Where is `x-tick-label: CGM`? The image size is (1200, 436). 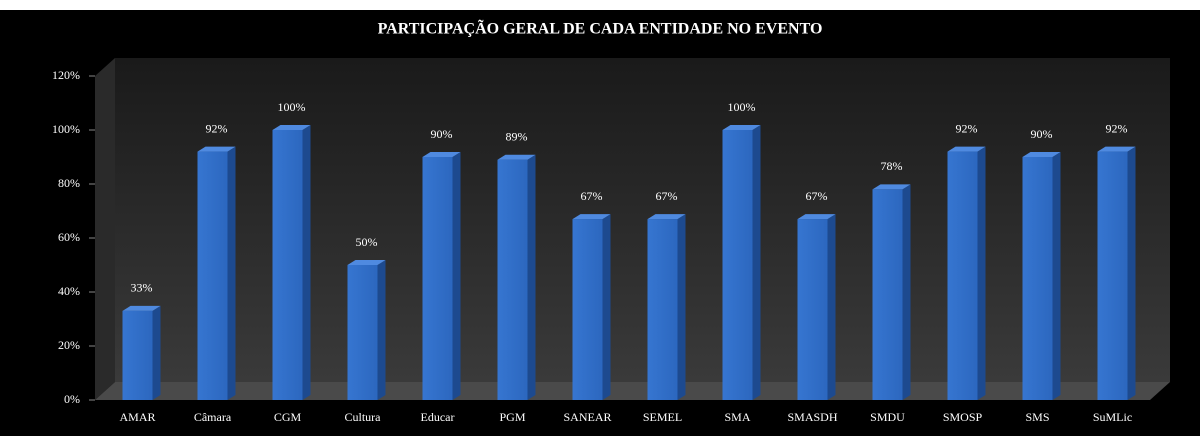
x-tick-label: CGM is located at coordinates (288, 417).